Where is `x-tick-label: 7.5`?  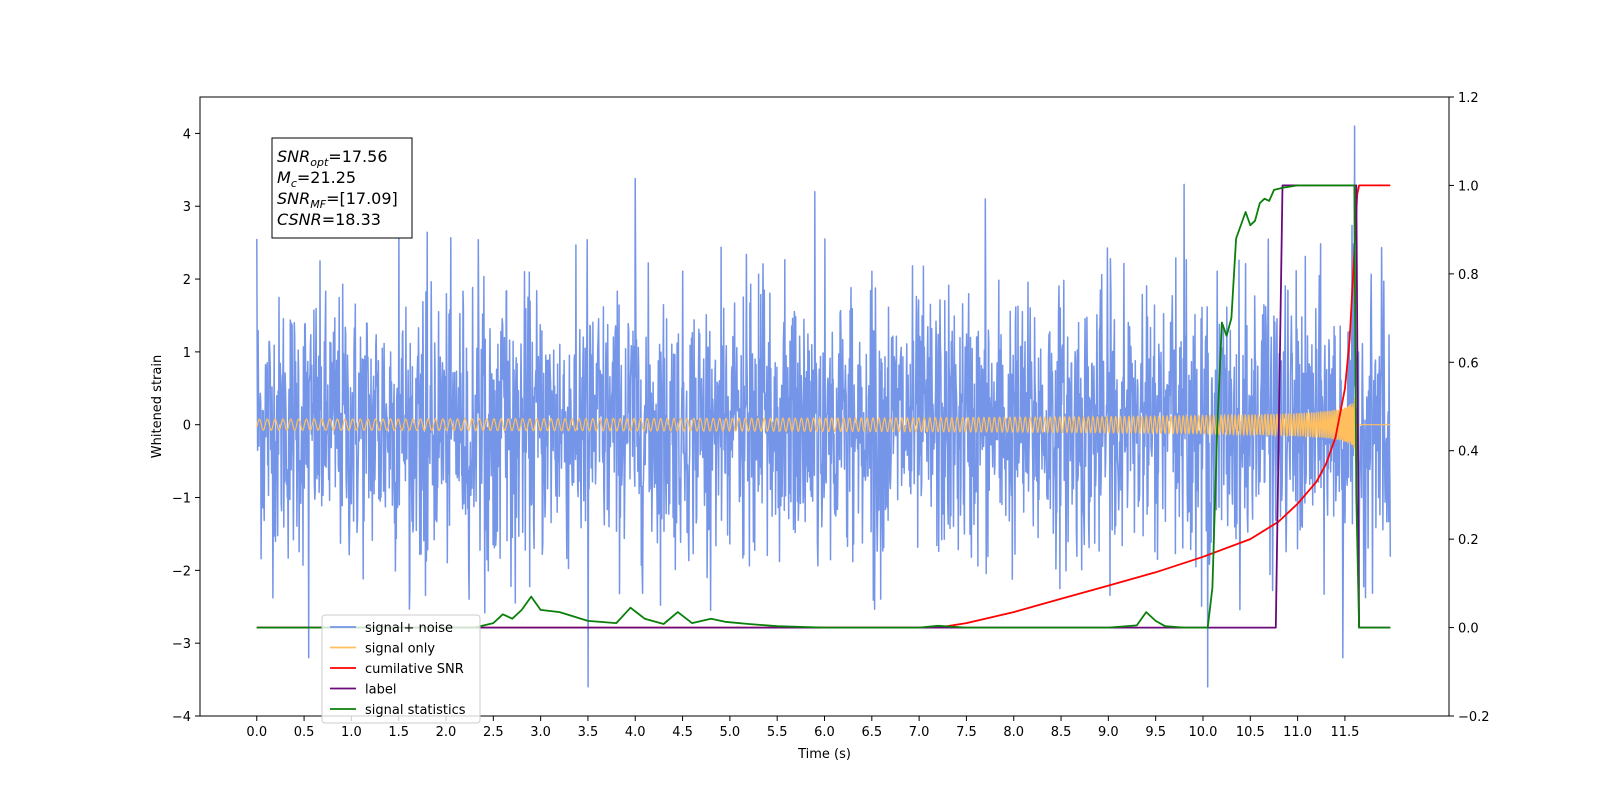 x-tick-label: 7.5 is located at coordinates (966, 732).